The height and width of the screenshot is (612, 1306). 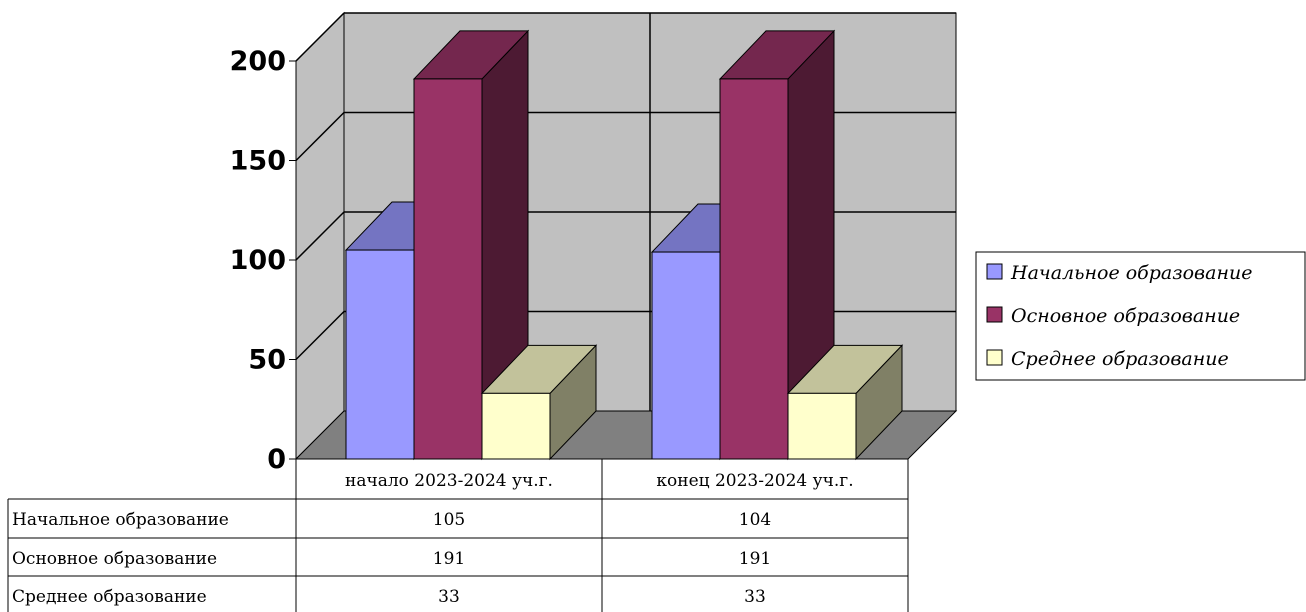 What do you see at coordinates (258, 61) in the screenshot?
I see `y-tick-label: 200` at bounding box center [258, 61].